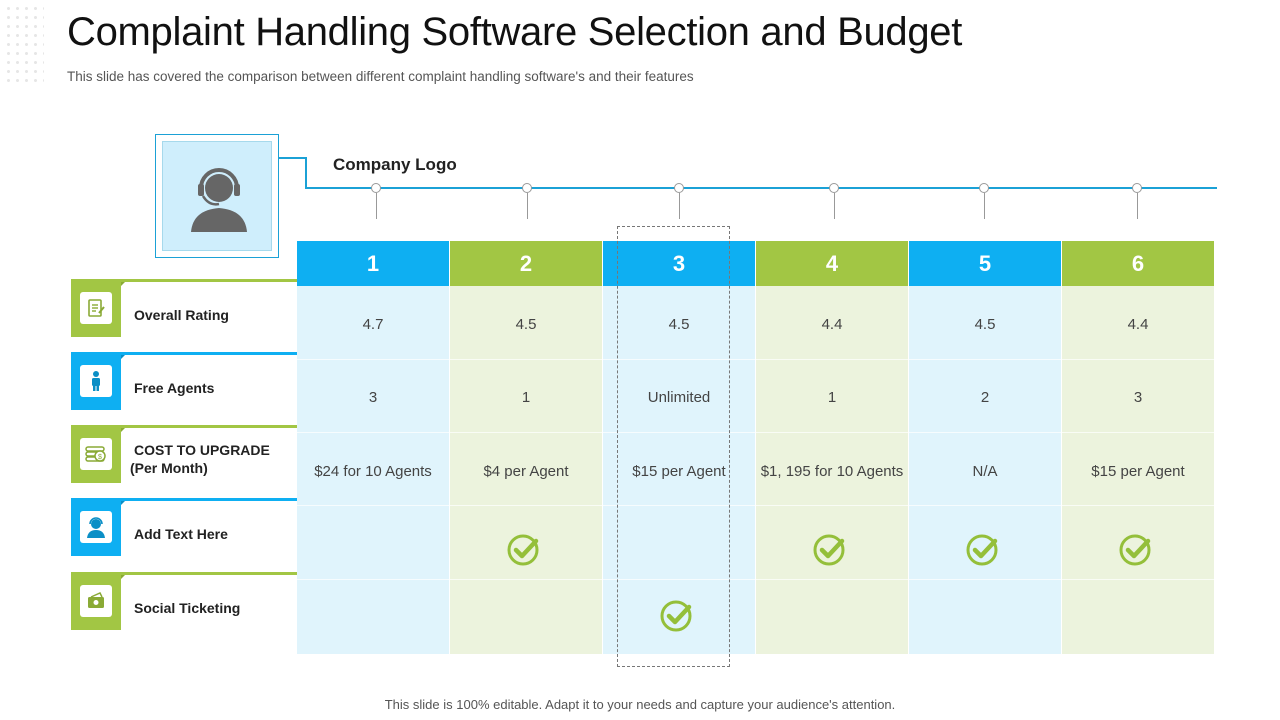 The height and width of the screenshot is (720, 1280). Describe the element at coordinates (24, 44) in the screenshot. I see `decorative-dots` at that location.